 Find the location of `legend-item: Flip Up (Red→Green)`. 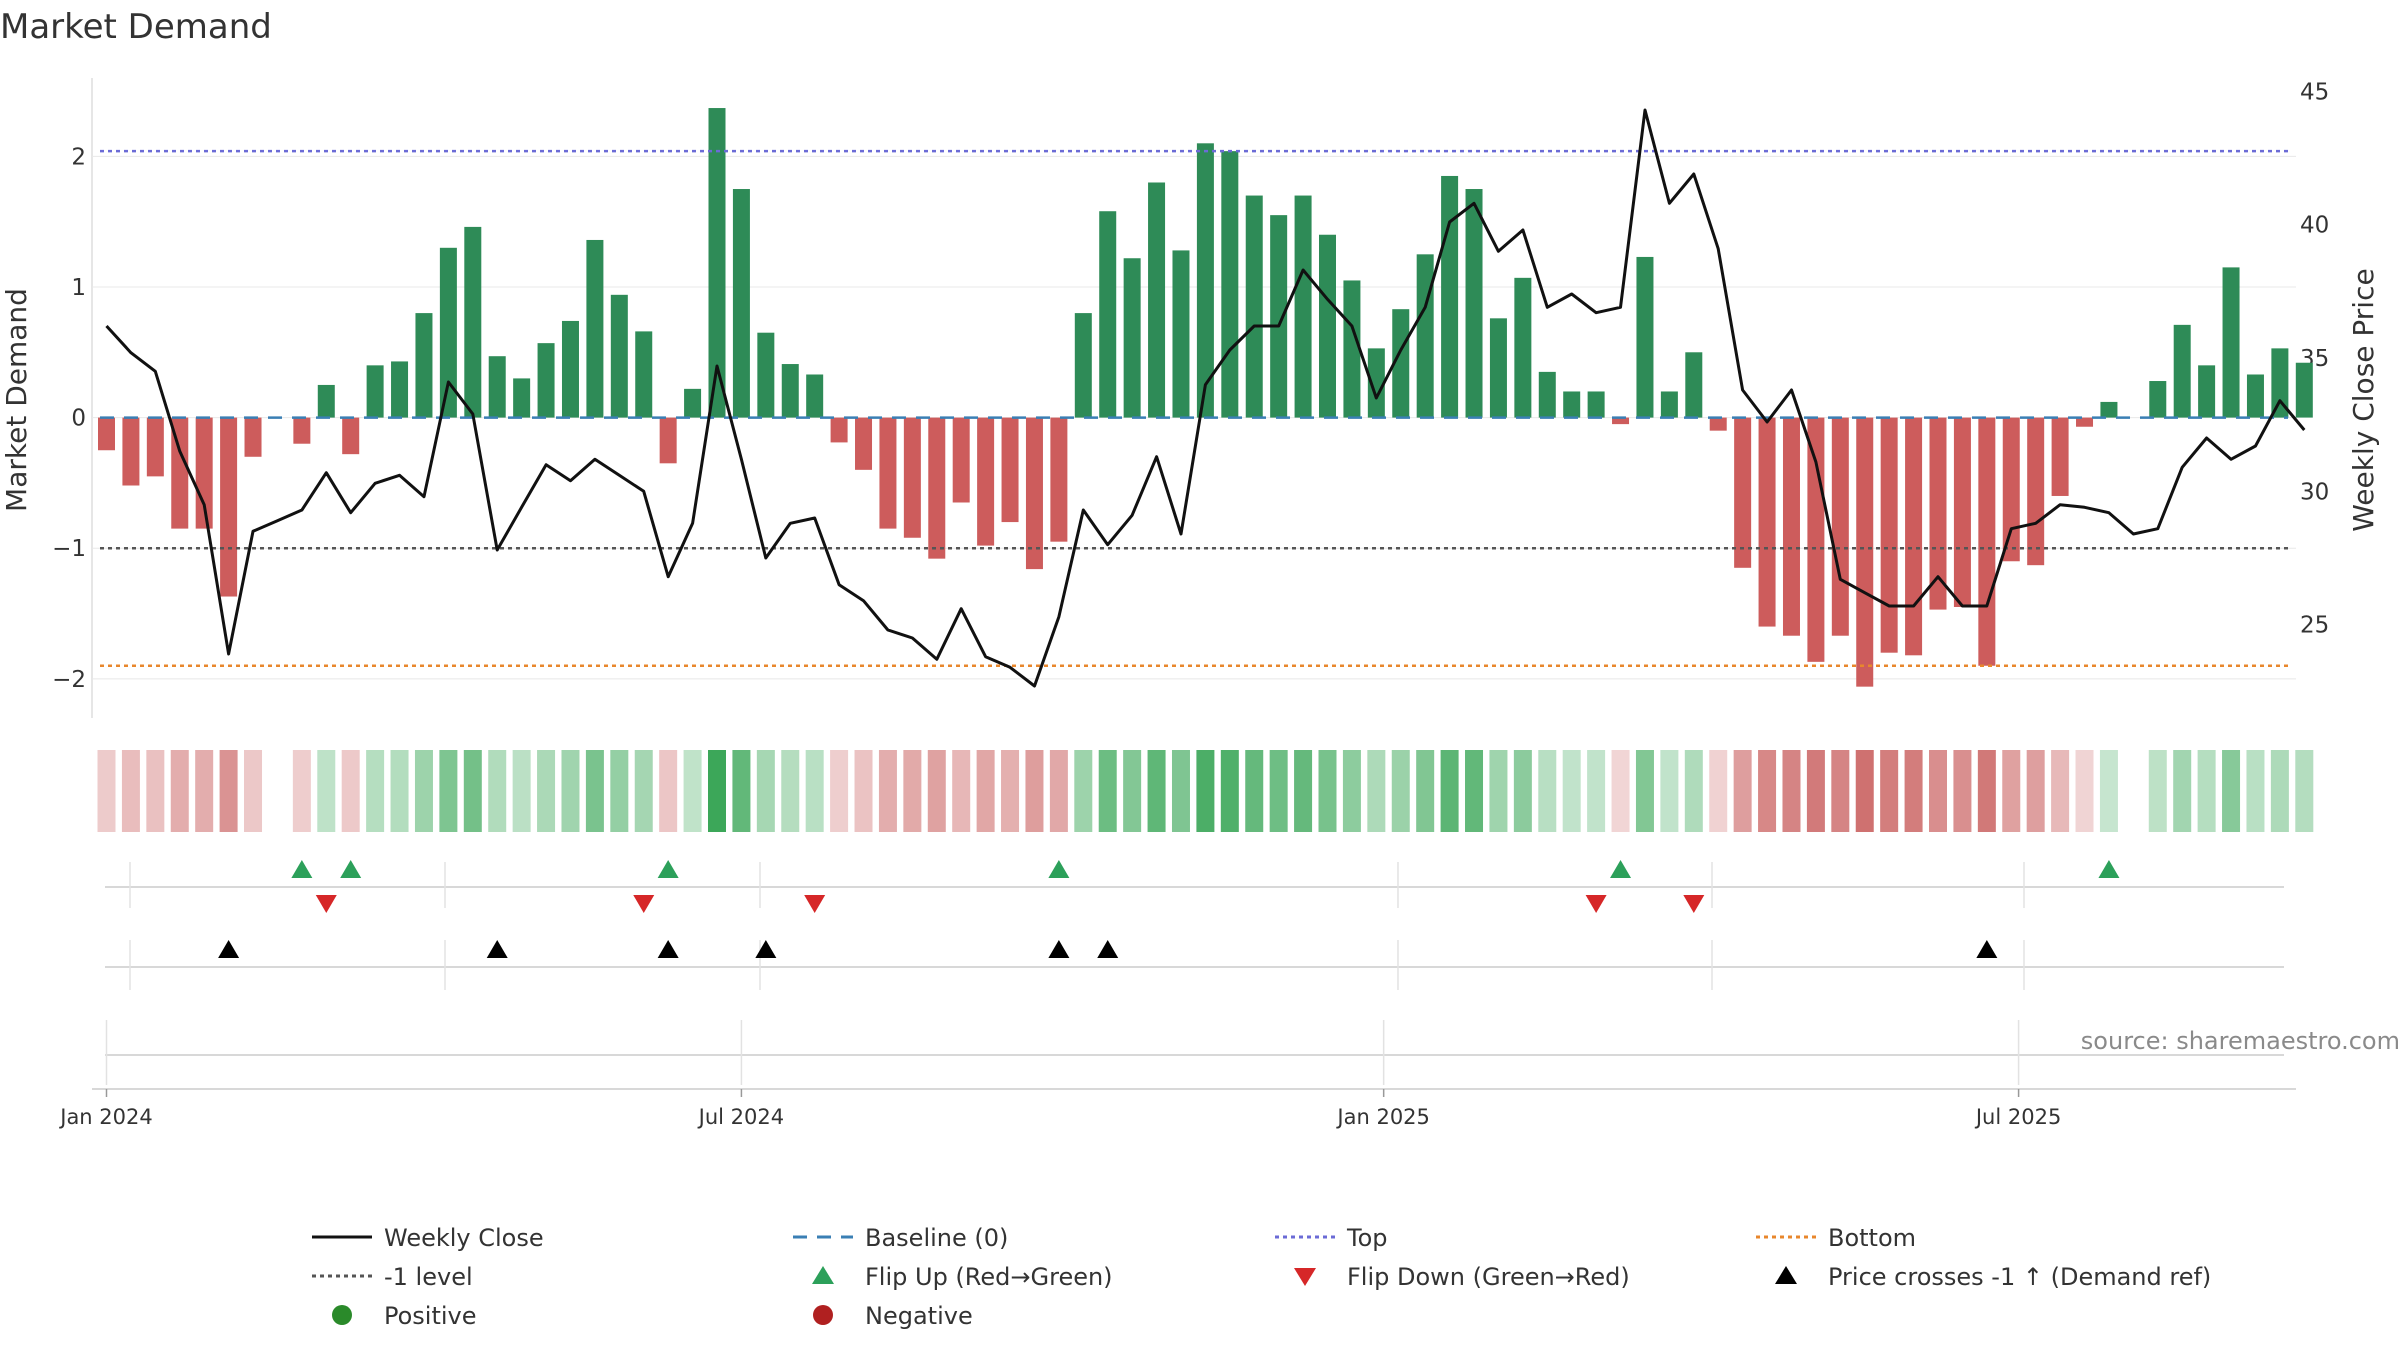

legend-item: Flip Up (Red→Green) is located at coordinates (962, 1277).